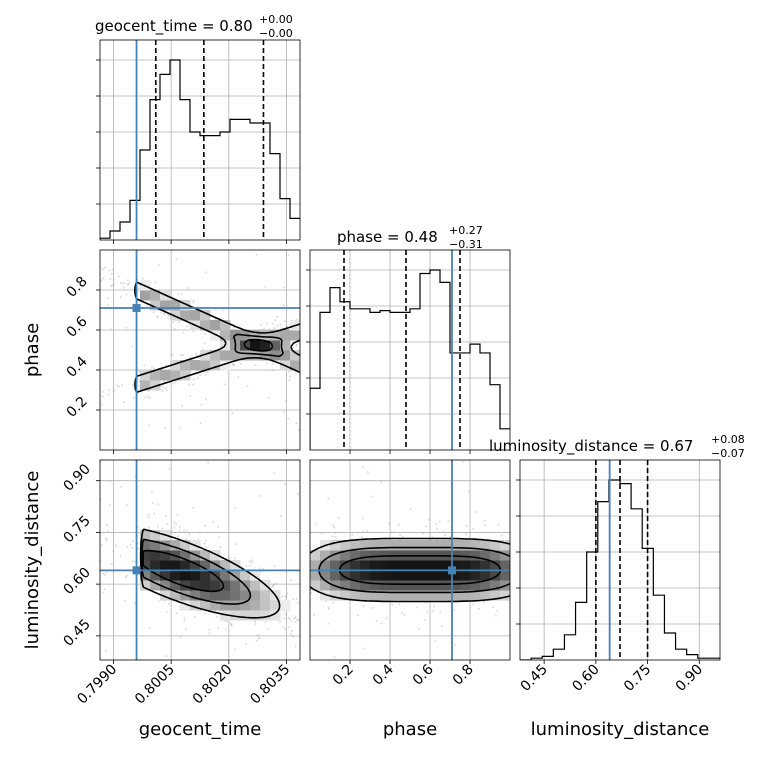  What do you see at coordinates (410, 359) in the screenshot?
I see `hist-step-phase` at bounding box center [410, 359].